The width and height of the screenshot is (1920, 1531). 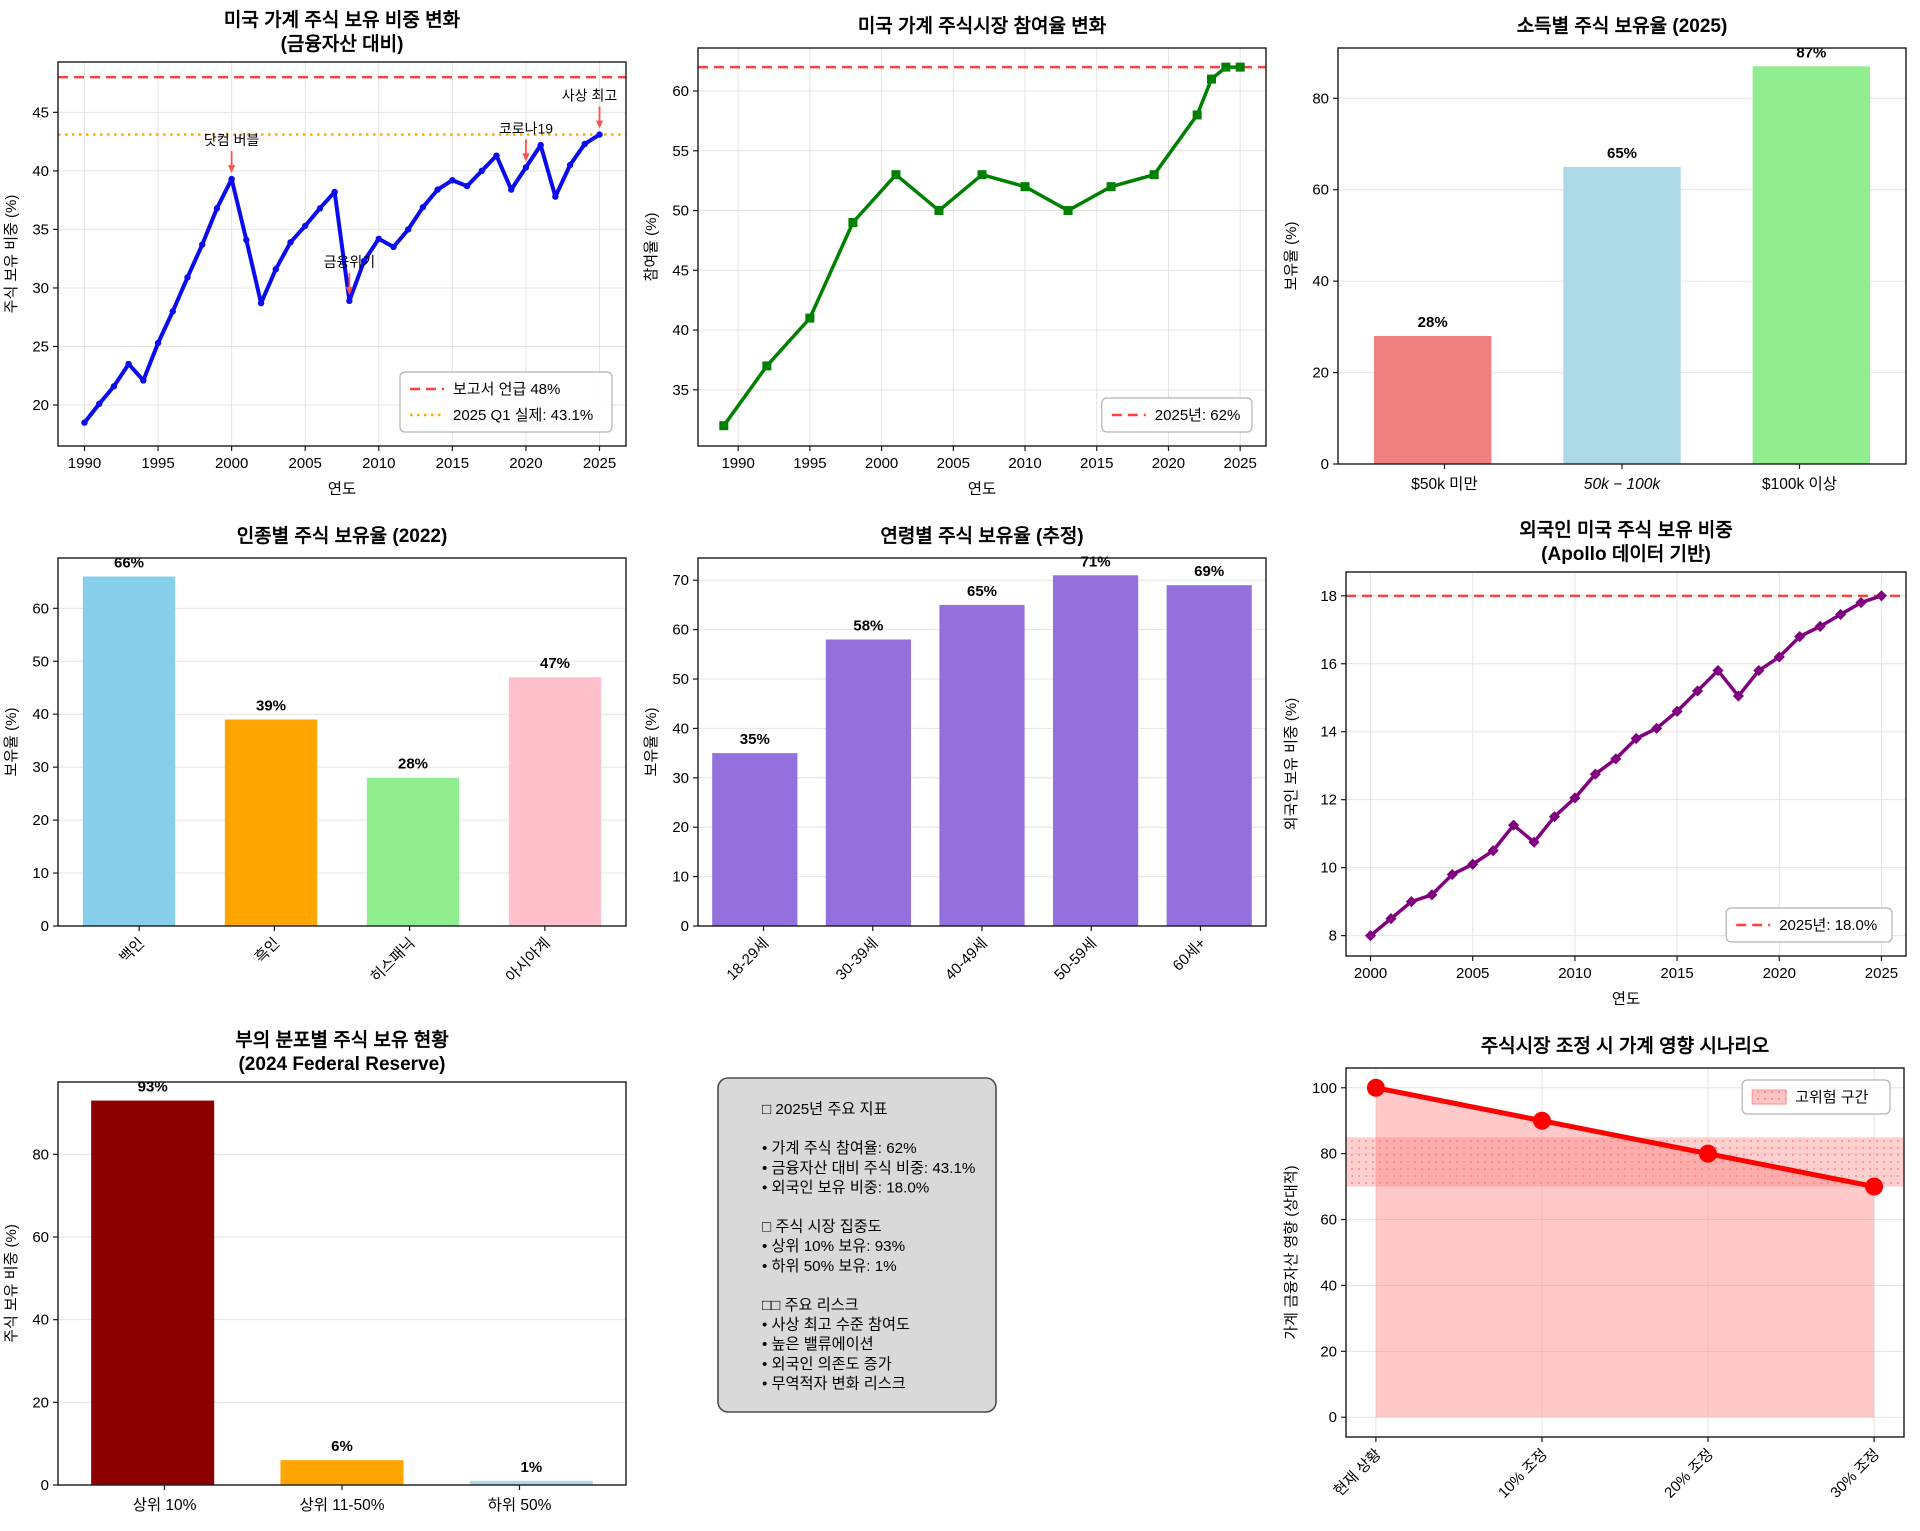 What do you see at coordinates (40, 873) in the screenshot?
I see `y-tick-label: 10` at bounding box center [40, 873].